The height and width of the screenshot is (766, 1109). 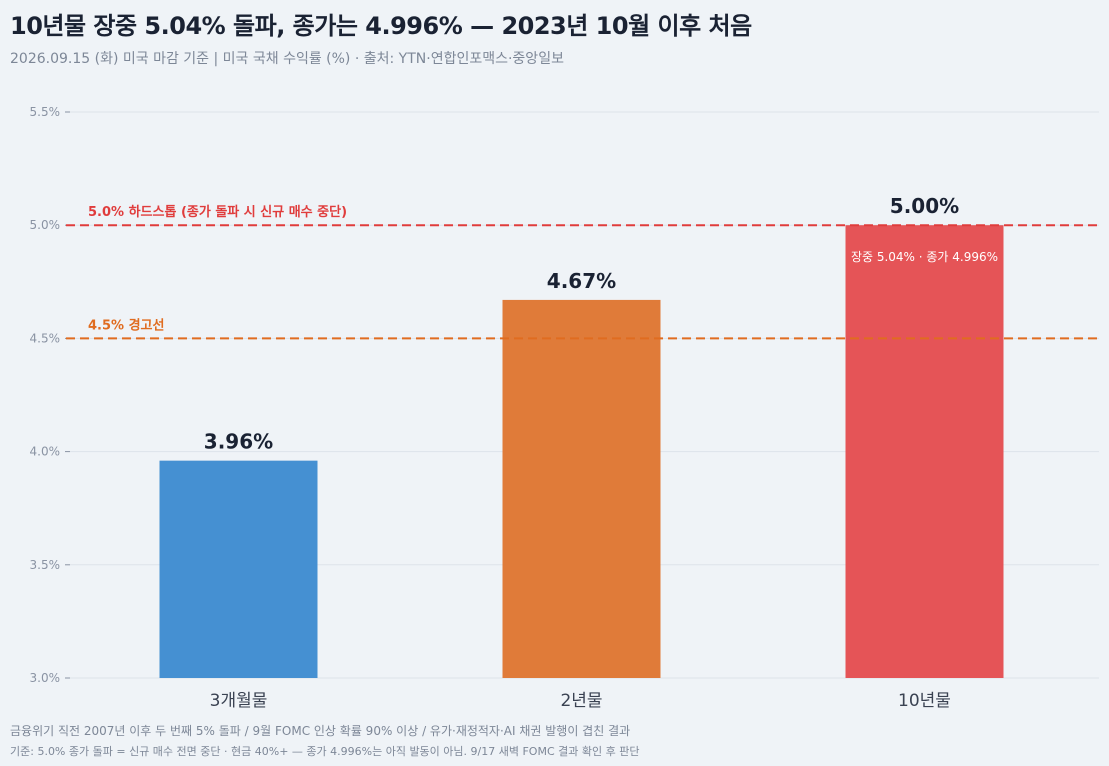 I want to click on x-tick-label: 10년물, so click(x=924, y=701).